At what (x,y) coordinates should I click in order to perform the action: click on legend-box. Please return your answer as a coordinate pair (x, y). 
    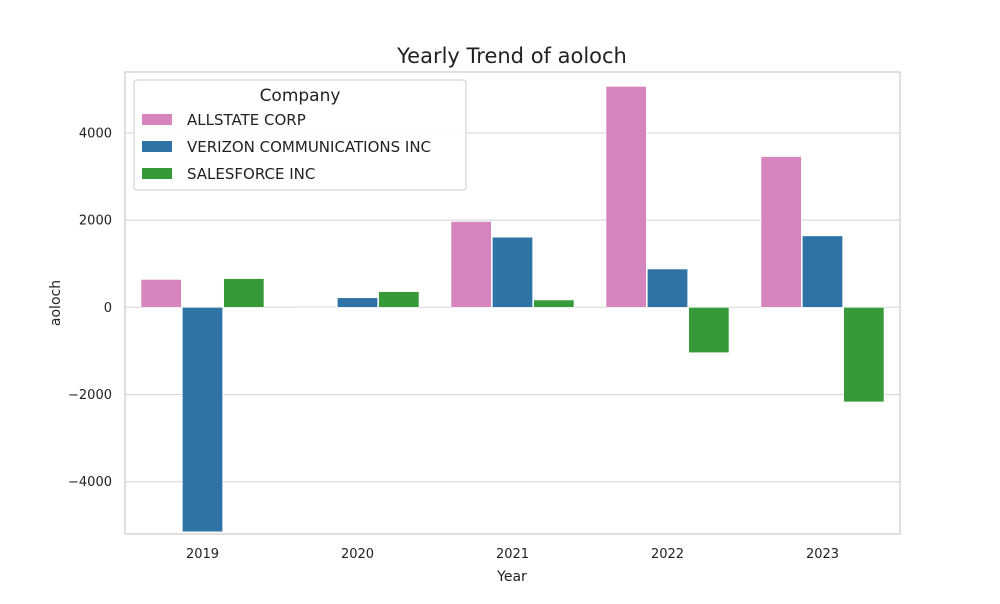
    Looking at the image, I should click on (300, 135).